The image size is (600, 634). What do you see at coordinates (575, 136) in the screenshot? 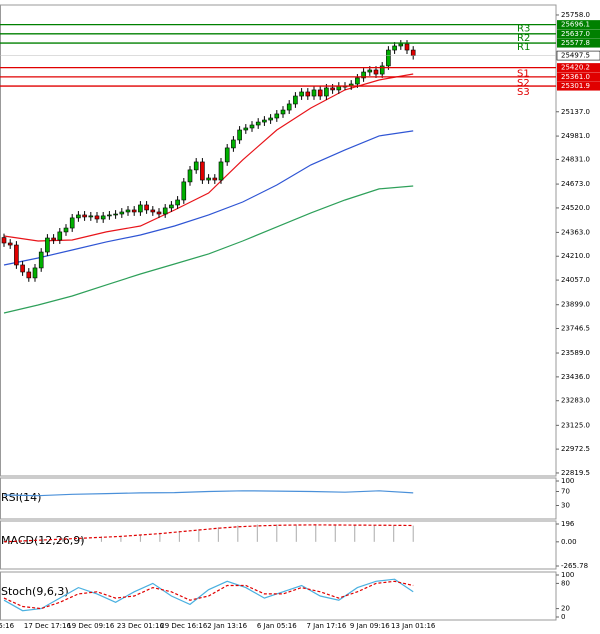
I see `y-tick-label: 24981.0` at bounding box center [575, 136].